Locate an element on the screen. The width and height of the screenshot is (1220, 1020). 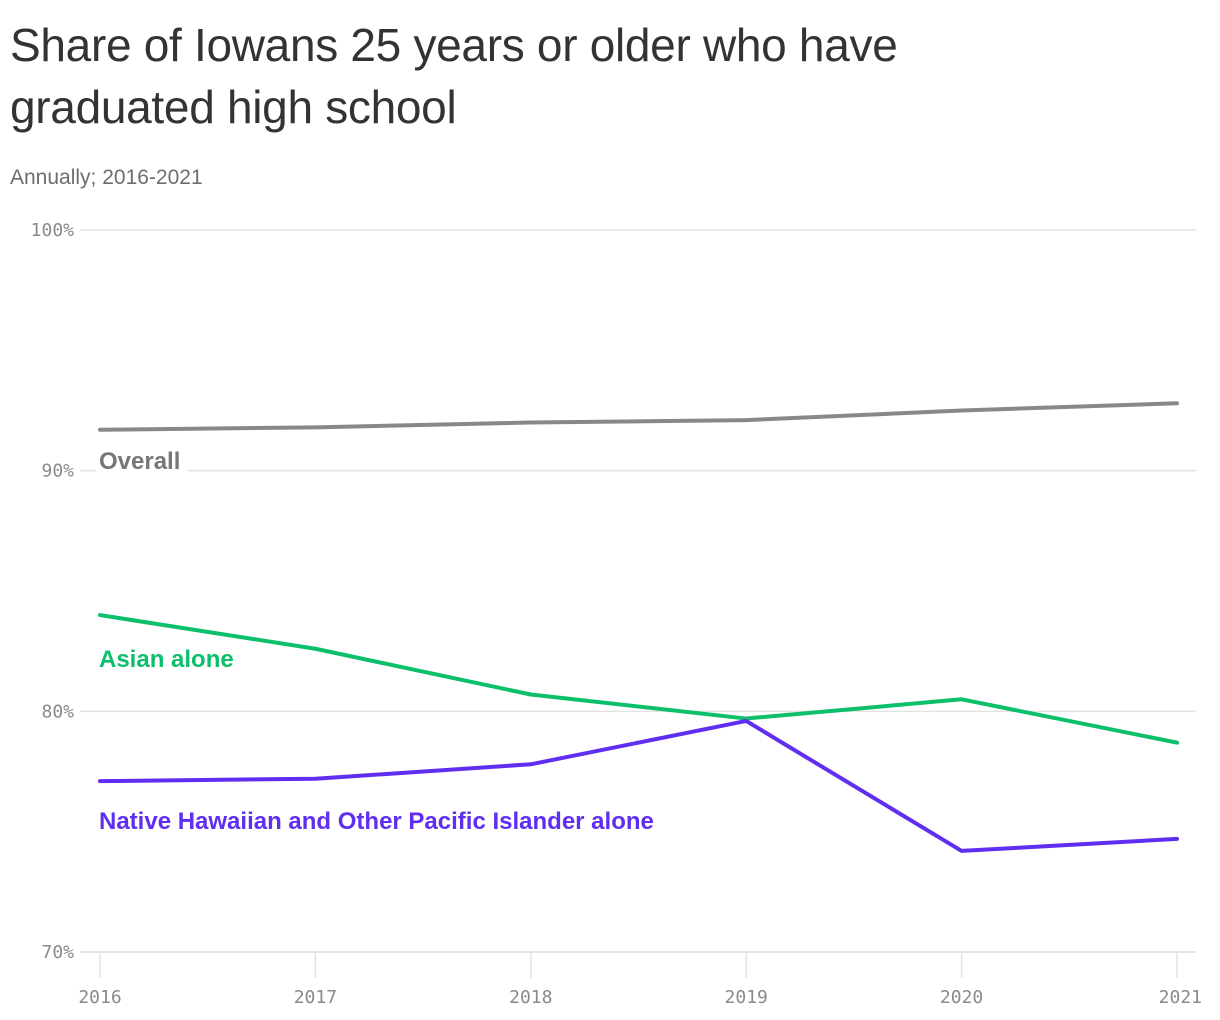
y-tick-label: 100% is located at coordinates (53, 230).